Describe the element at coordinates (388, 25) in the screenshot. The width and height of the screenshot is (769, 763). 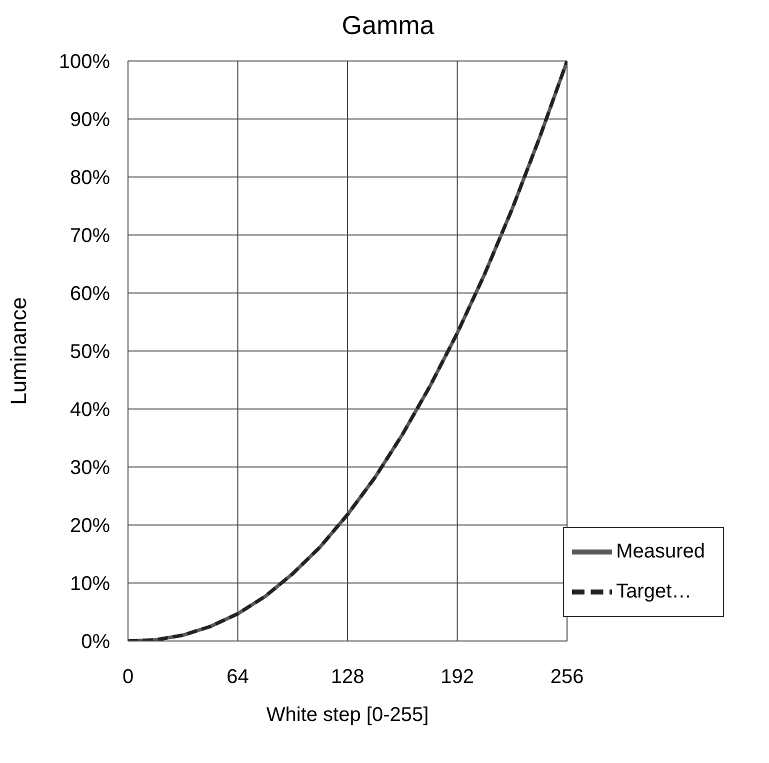
I see `chart-title: Gamma` at that location.